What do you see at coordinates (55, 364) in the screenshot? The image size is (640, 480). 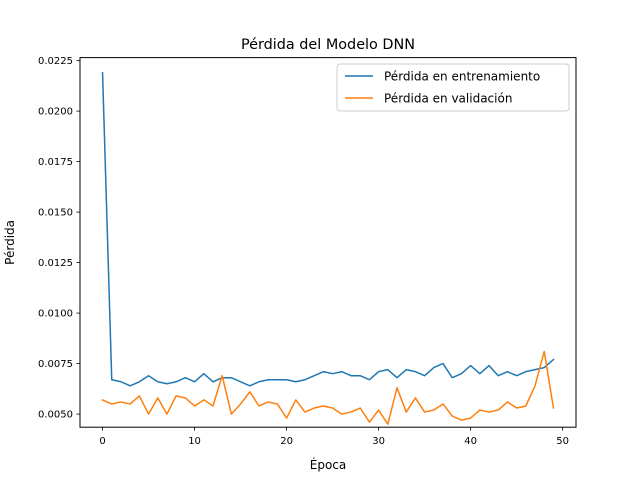 I see `y-tick-label: 0.0075` at bounding box center [55, 364].